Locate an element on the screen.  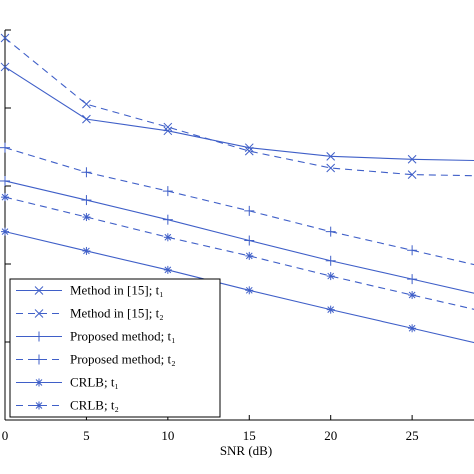
legend-label: CRLB; t₂ is located at coordinates (94, 404).